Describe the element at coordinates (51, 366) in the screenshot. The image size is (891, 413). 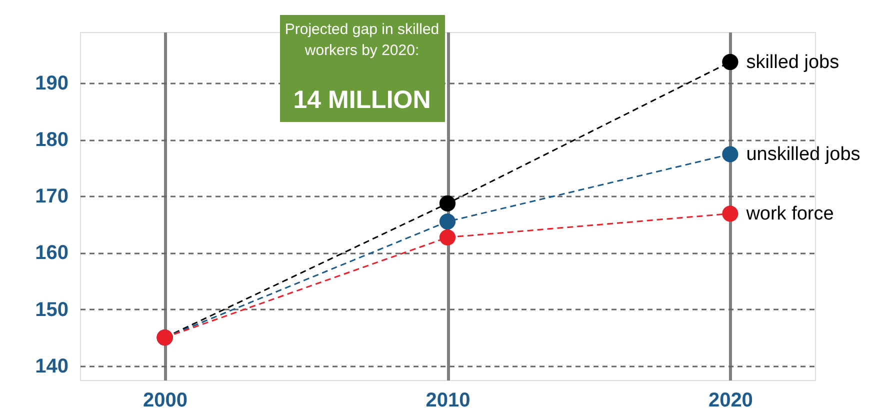
I see `y-tick-label: 140` at that location.